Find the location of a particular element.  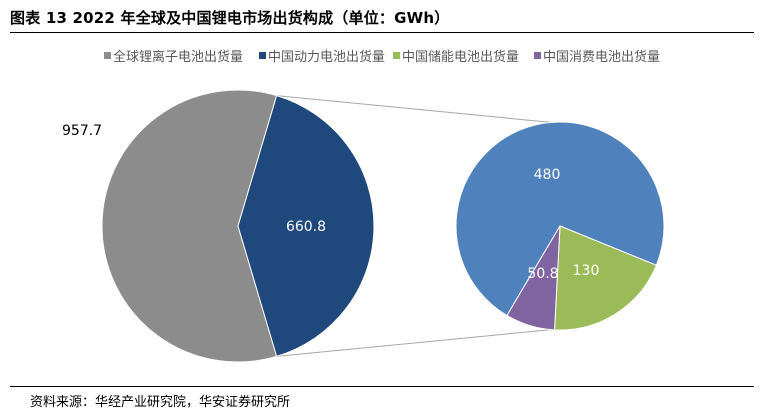

title-rule is located at coordinates (382, 32).